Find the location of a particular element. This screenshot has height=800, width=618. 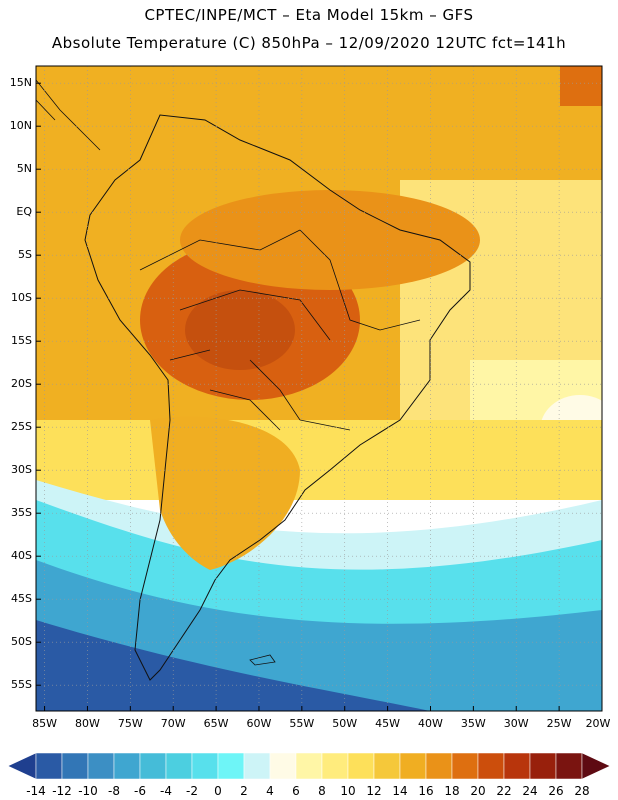

colorbar-label: 6 is located at coordinates (296, 791).